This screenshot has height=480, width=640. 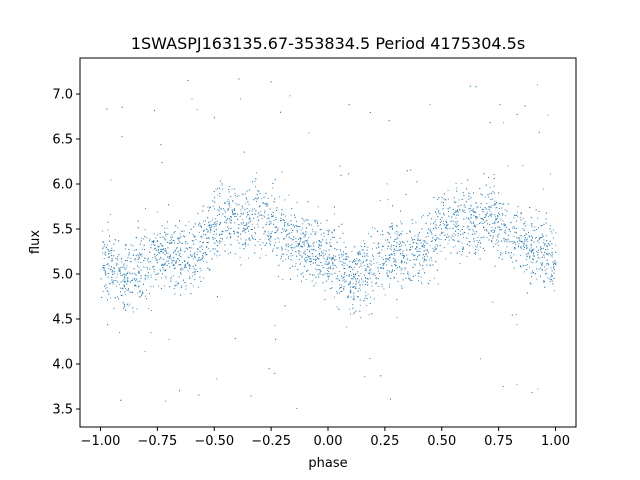 I want to click on x-tick-label: 0.50, so click(x=441, y=441).